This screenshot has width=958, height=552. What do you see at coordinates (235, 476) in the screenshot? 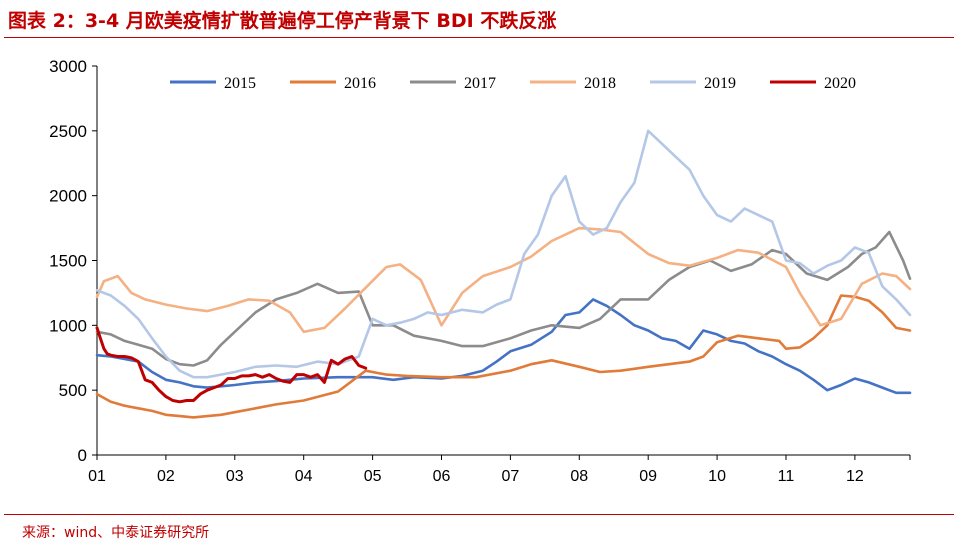
I see `x-tick-label: 03` at bounding box center [235, 476].